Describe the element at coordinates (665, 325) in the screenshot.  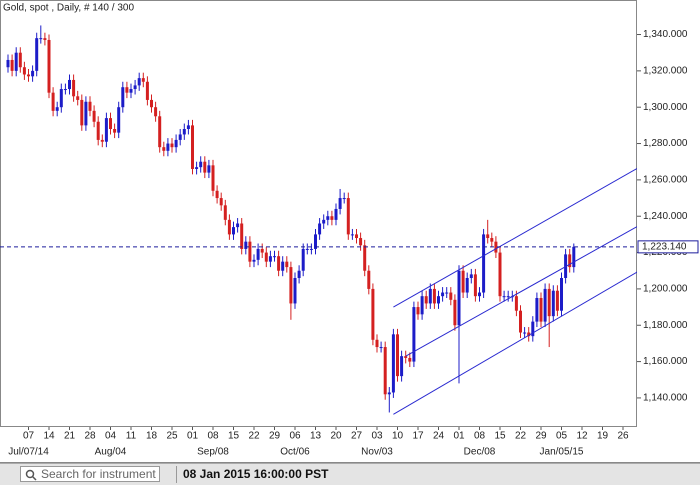
I see `y-tick-label: 1,180.000` at that location.